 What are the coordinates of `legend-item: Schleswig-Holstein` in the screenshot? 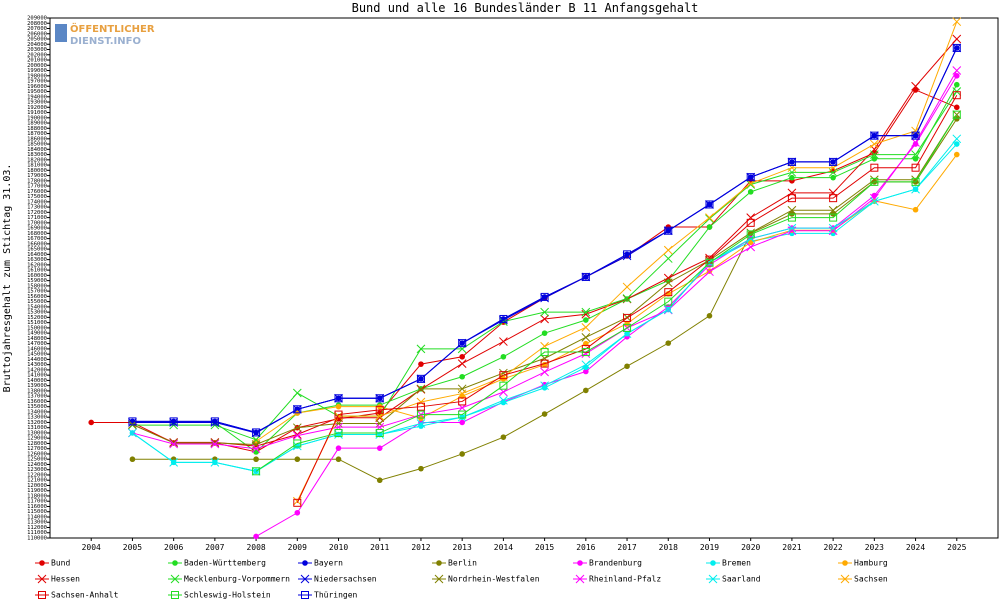 It's located at (219, 595).